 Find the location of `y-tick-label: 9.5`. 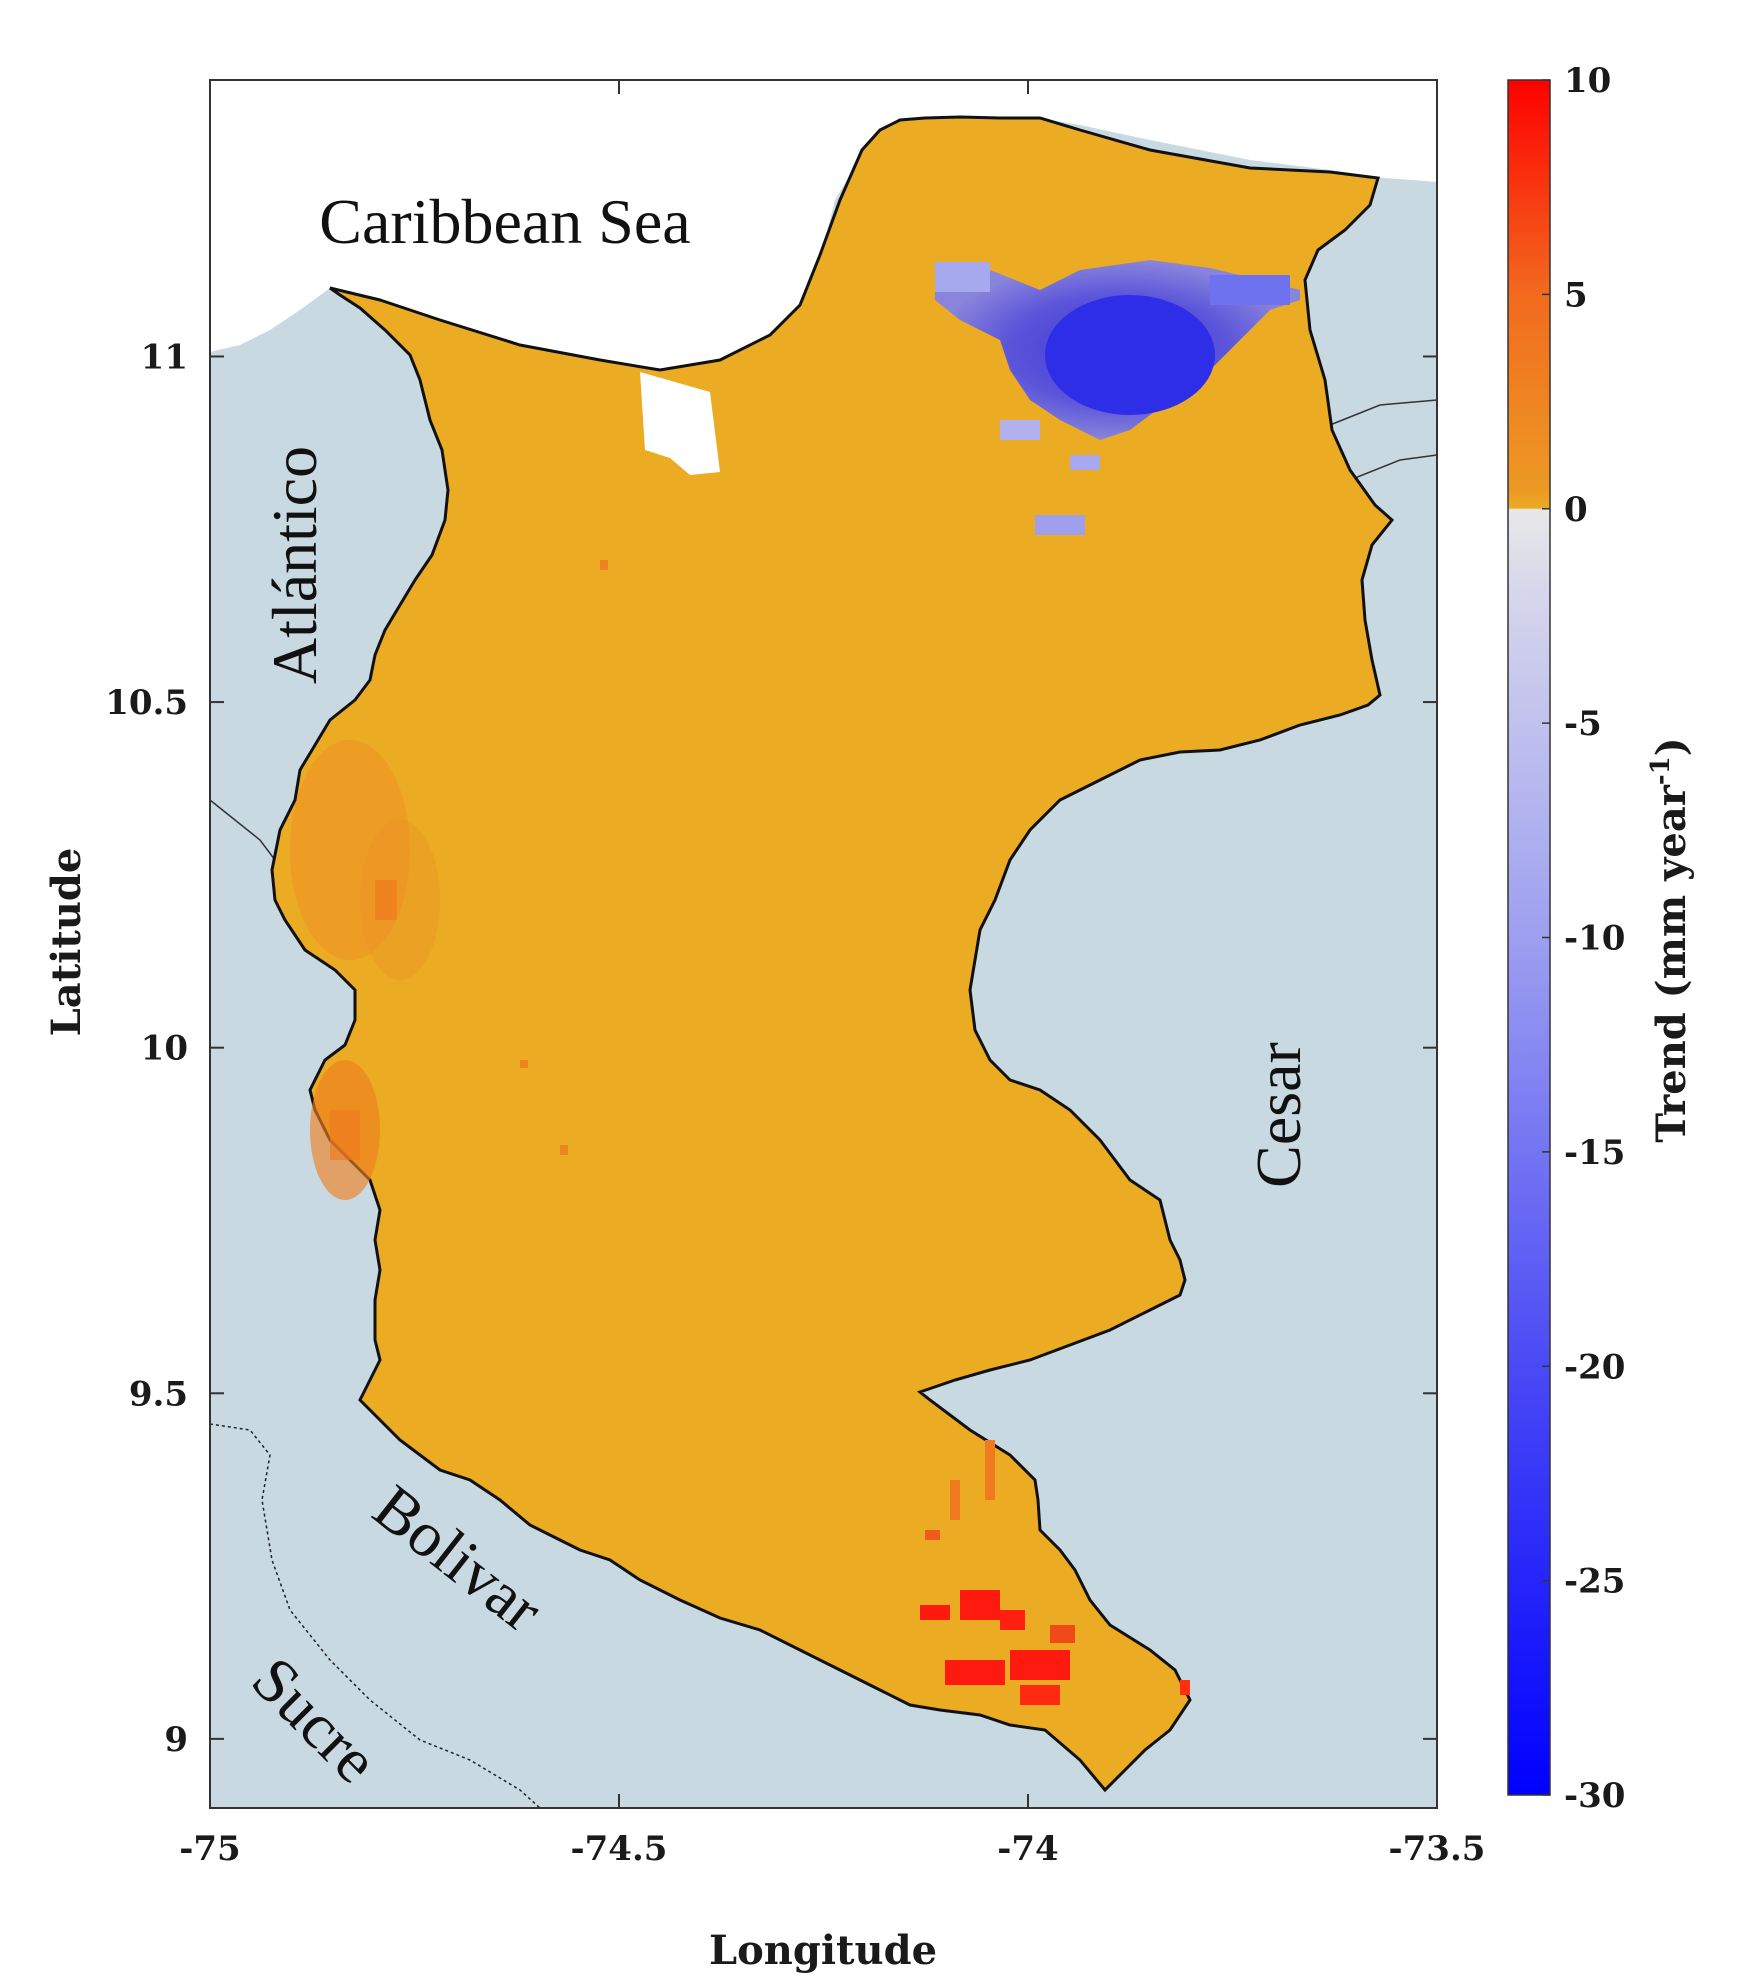

y-tick-label: 9.5 is located at coordinates (158, 1394).